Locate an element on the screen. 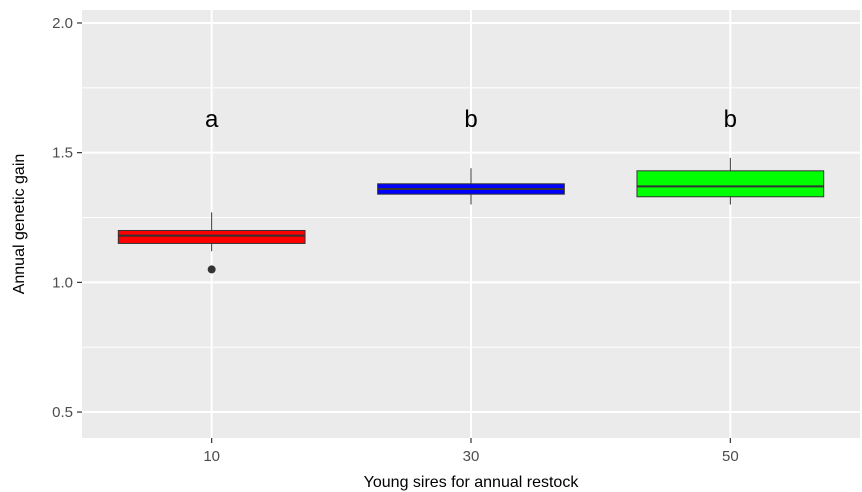 The height and width of the screenshot is (492, 862). whiskers is located at coordinates (471, 204).